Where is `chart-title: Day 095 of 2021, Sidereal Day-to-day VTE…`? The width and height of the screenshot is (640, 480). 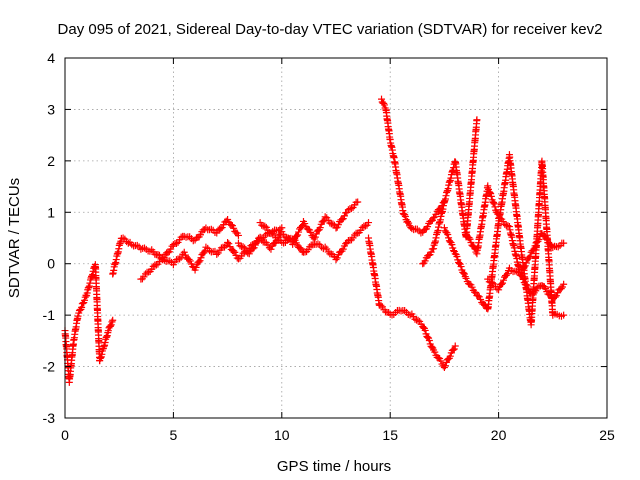
chart-title: Day 095 of 2021, Sidereal Day-to-day VTE… is located at coordinates (330, 29).